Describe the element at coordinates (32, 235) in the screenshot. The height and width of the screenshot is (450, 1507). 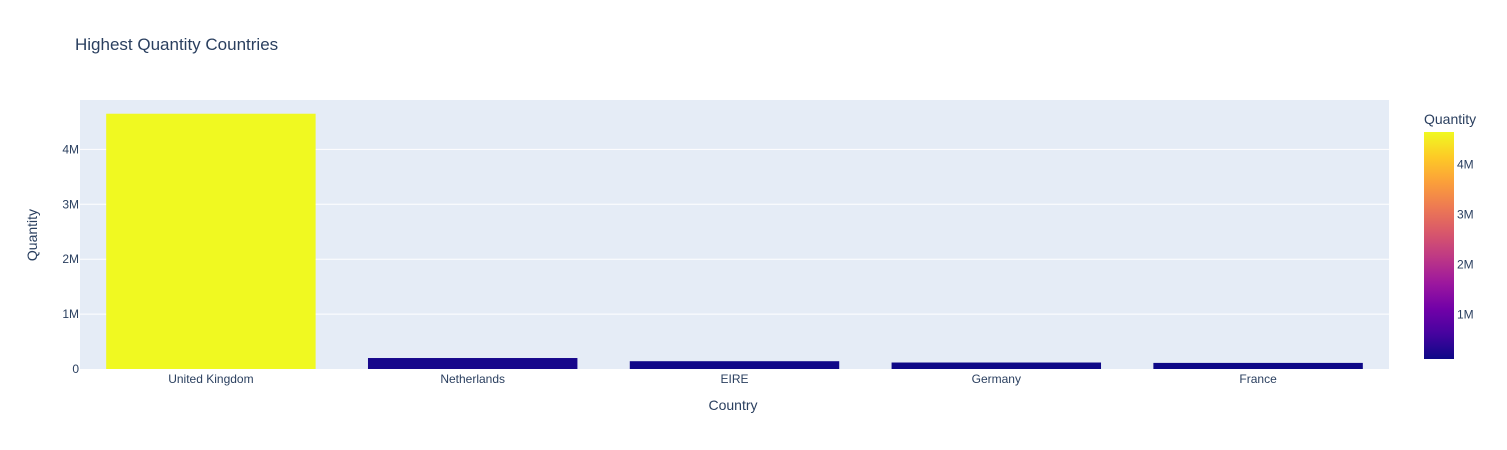
I see `y-axis-title: Quantity` at that location.